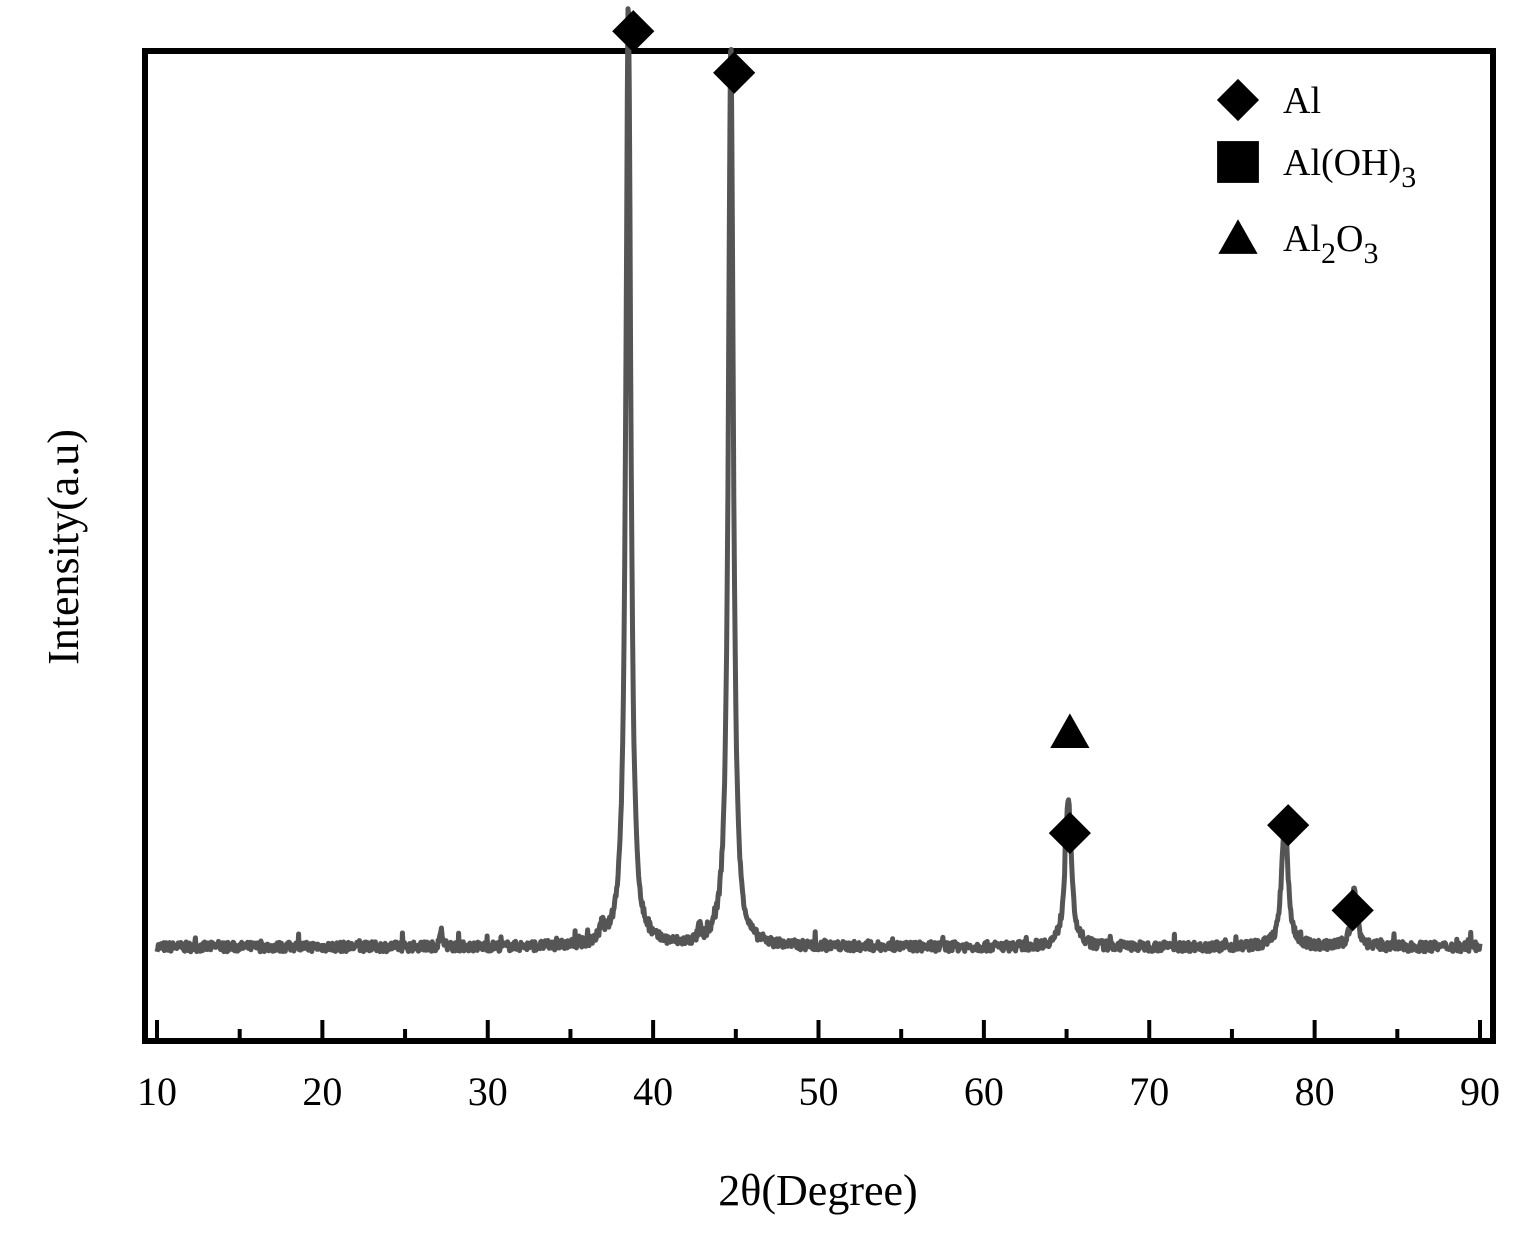 This screenshot has width=1538, height=1241. What do you see at coordinates (488, 1091) in the screenshot?
I see `x-tick-label: 30` at bounding box center [488, 1091].